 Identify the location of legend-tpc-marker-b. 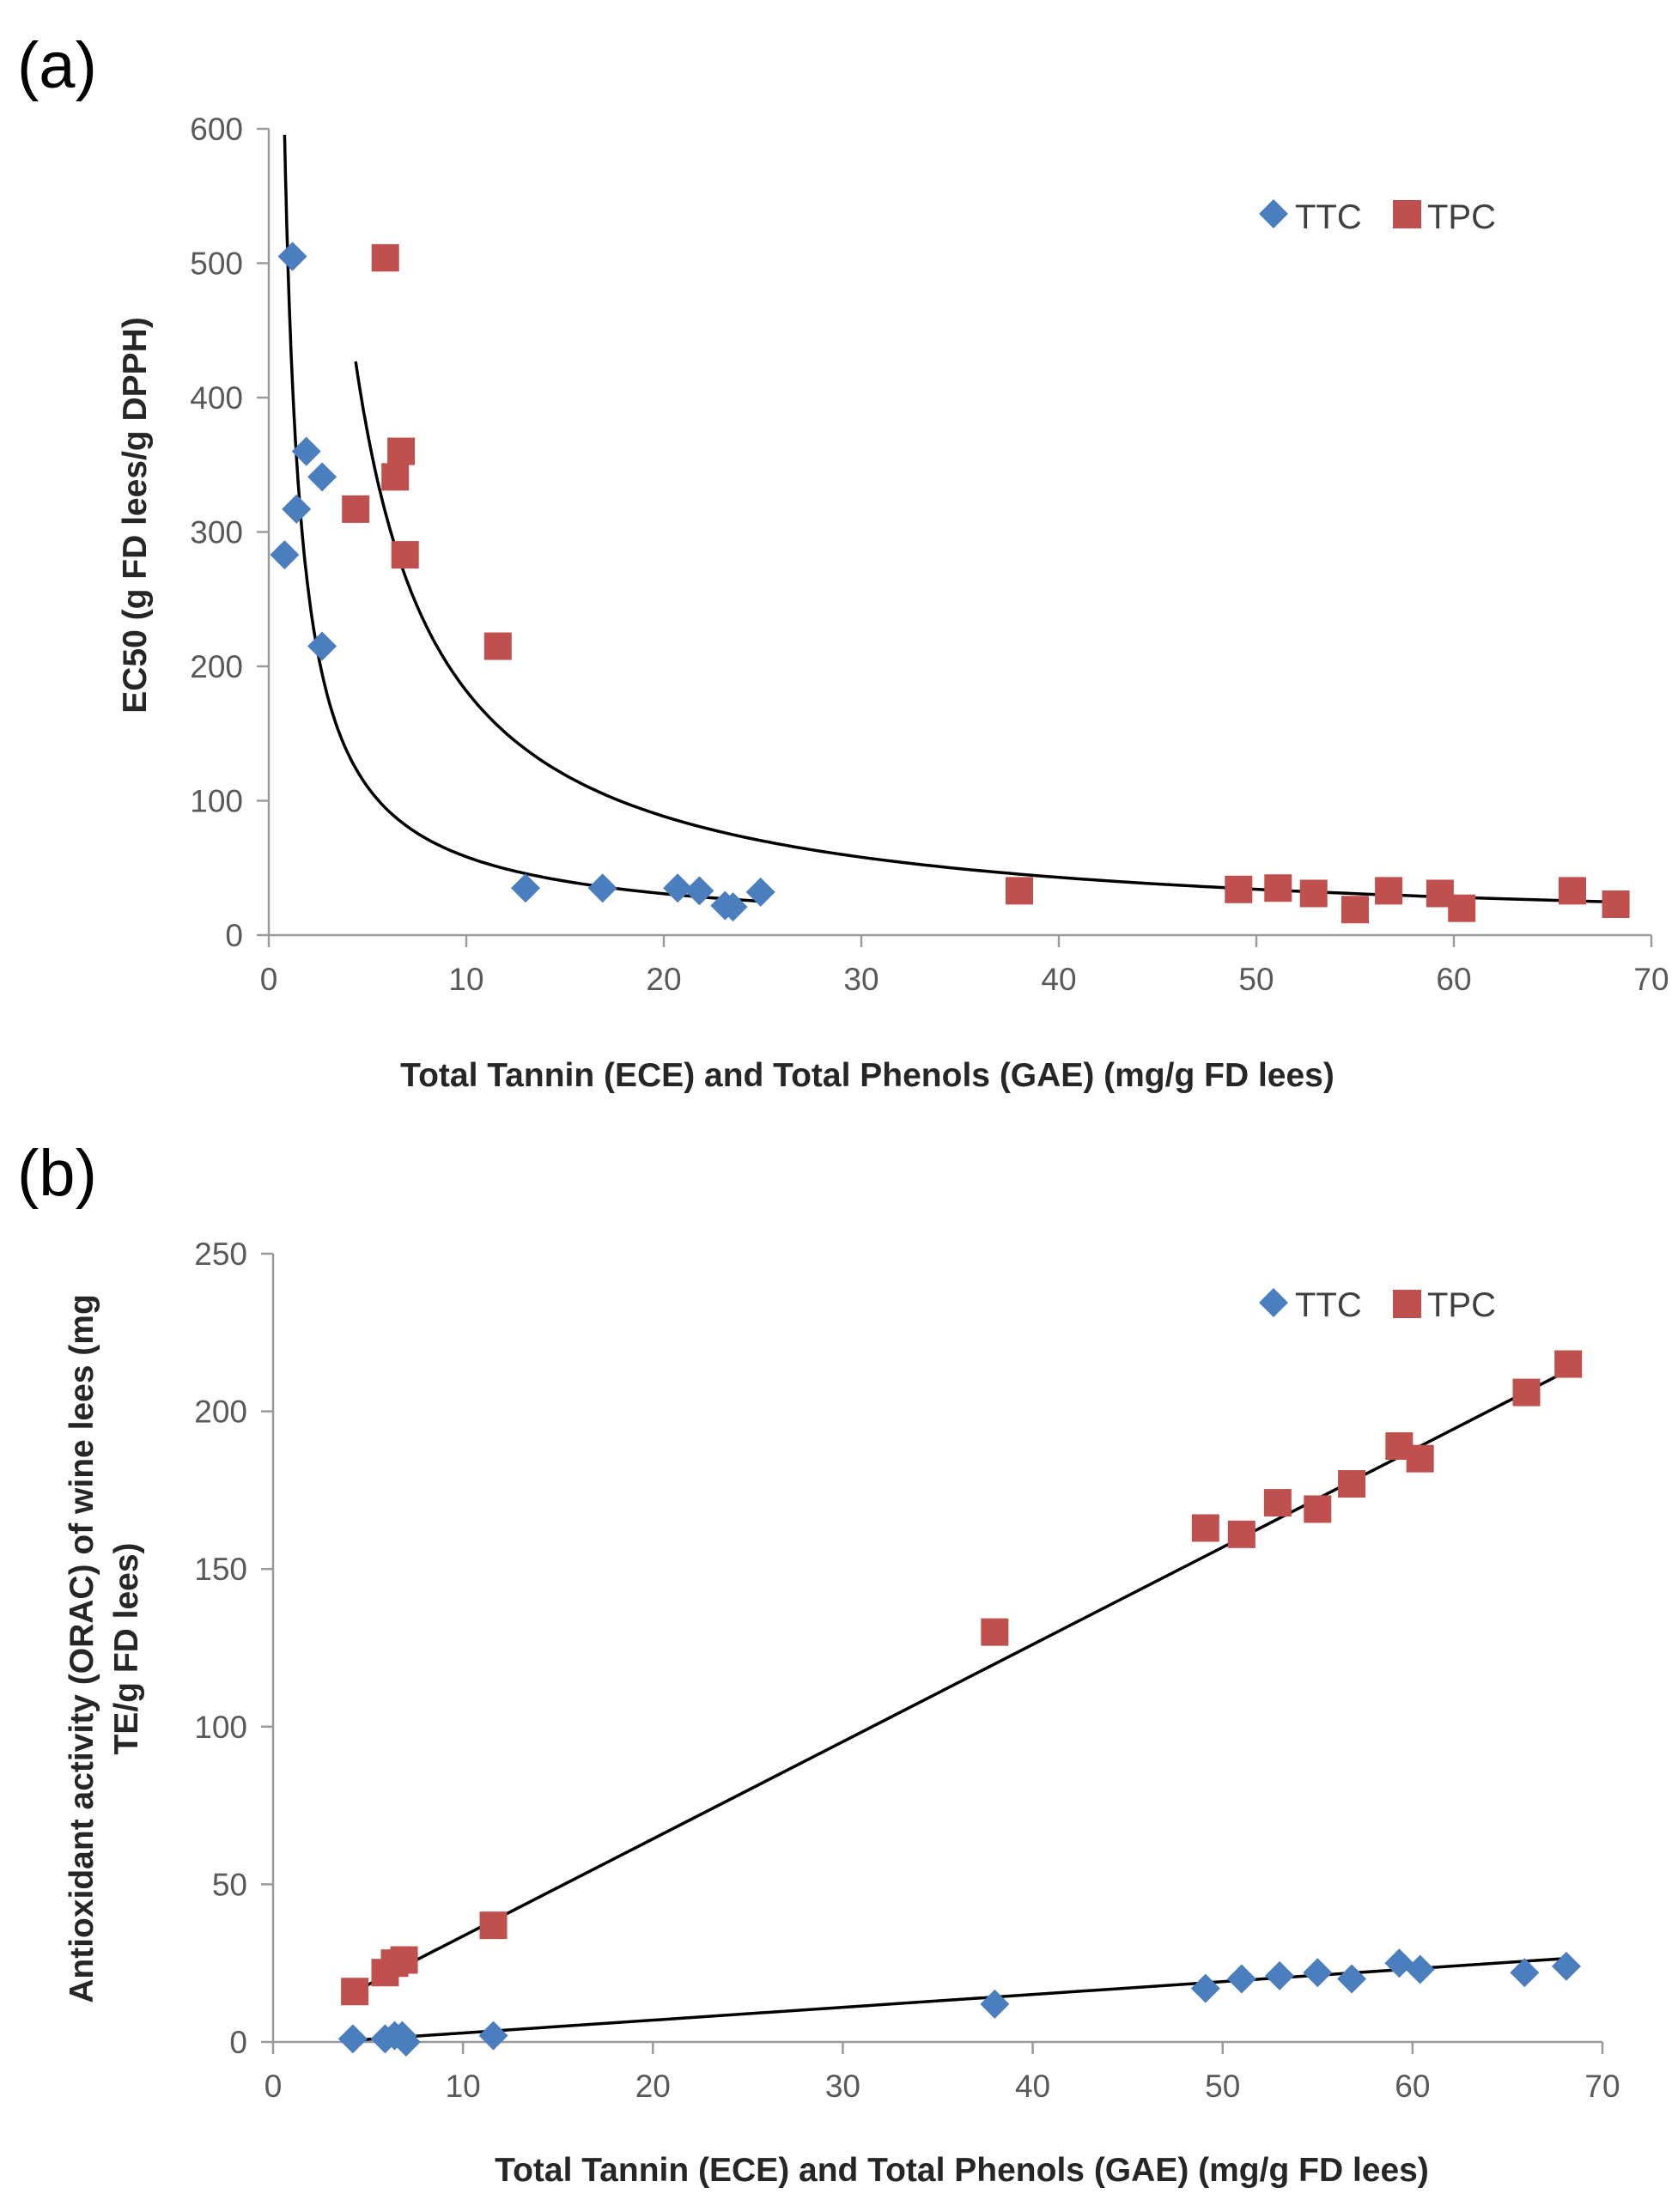
(1407, 1304).